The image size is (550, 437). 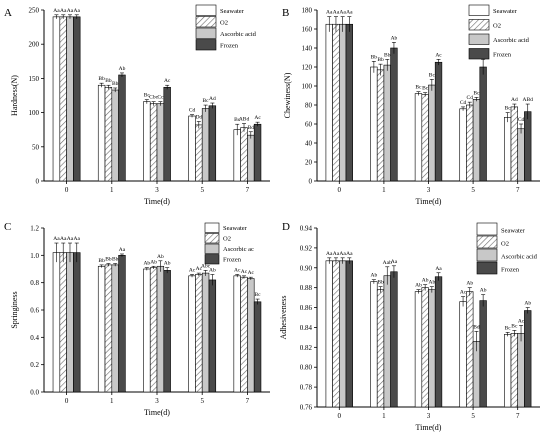 What do you see at coordinates (418, 286) in the screenshot?
I see `data-label: Ab` at bounding box center [418, 286].